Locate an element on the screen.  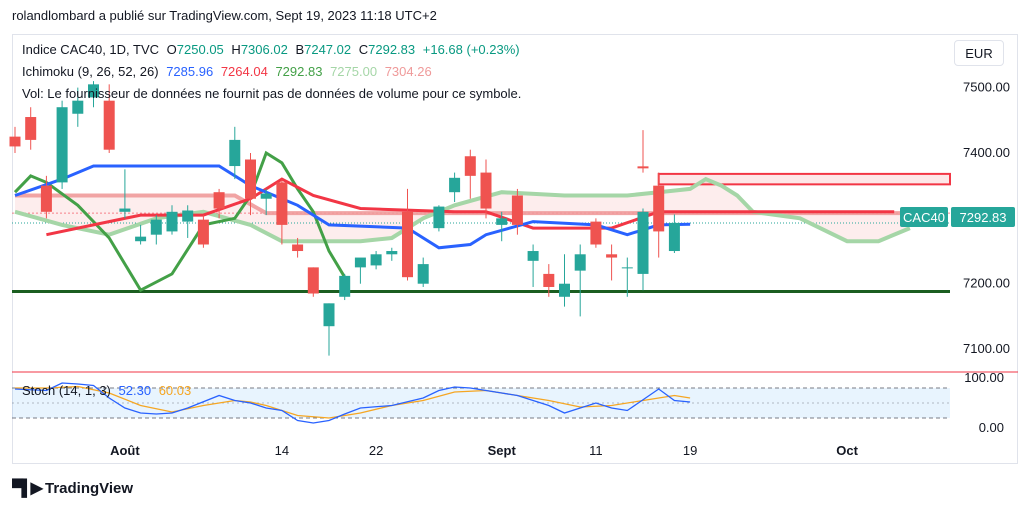
legend-b-label: B is located at coordinates (300, 49).